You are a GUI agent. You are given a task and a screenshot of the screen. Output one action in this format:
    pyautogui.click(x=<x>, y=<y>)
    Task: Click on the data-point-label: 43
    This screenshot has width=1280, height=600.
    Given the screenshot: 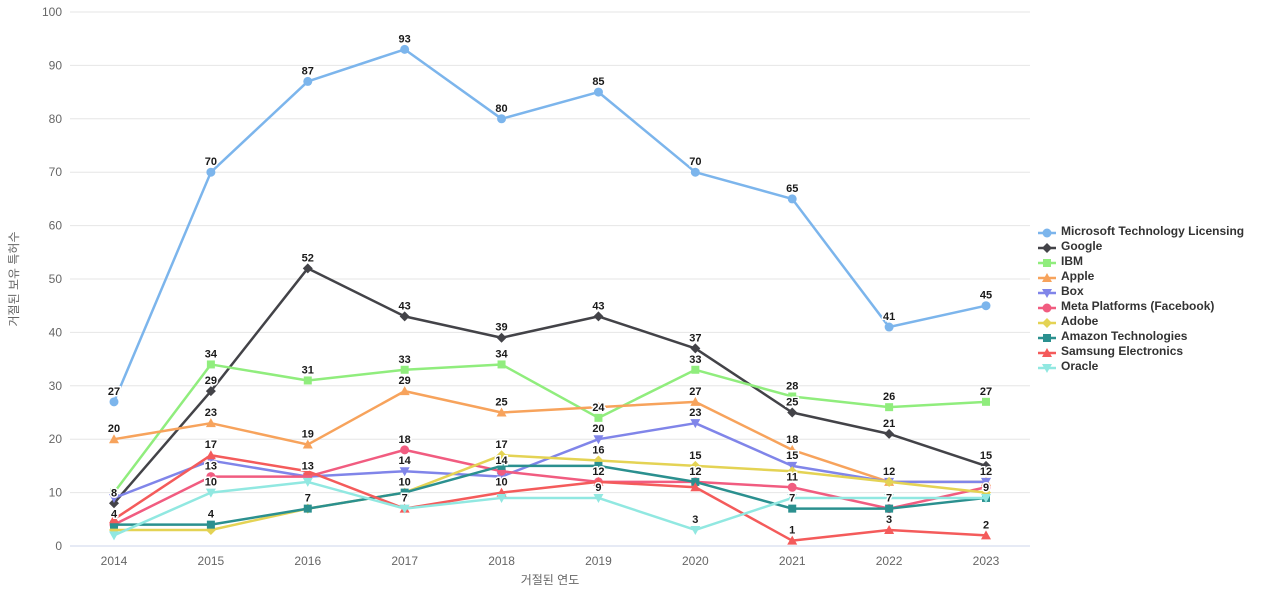 What is the action you would take?
    pyautogui.click(x=405, y=306)
    